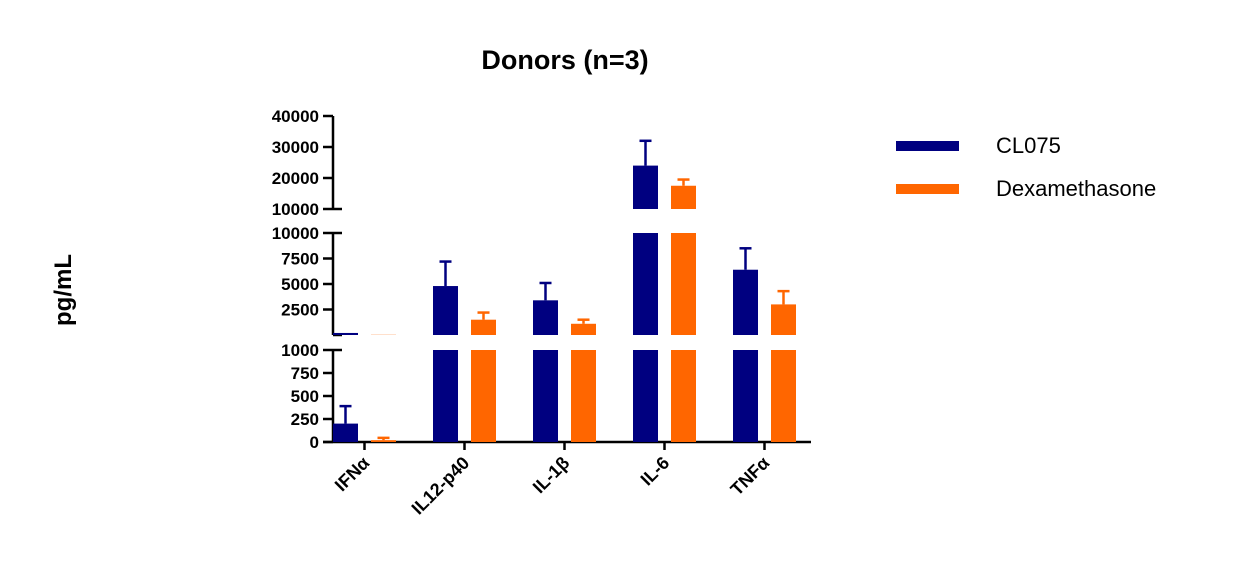 The width and height of the screenshot is (1236, 582). What do you see at coordinates (750, 476) in the screenshot?
I see `x-tick-label: TNFα` at bounding box center [750, 476].